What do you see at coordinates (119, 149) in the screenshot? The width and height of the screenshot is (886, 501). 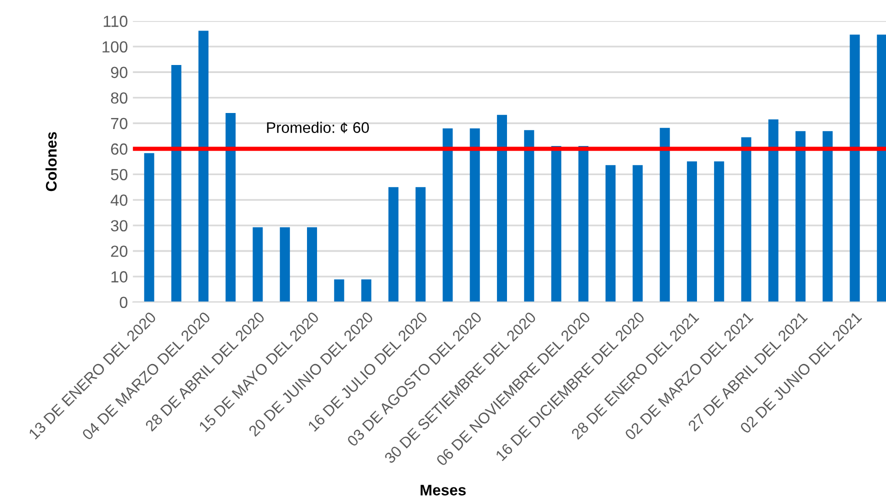 I see `y-tick-label: 60` at bounding box center [119, 149].